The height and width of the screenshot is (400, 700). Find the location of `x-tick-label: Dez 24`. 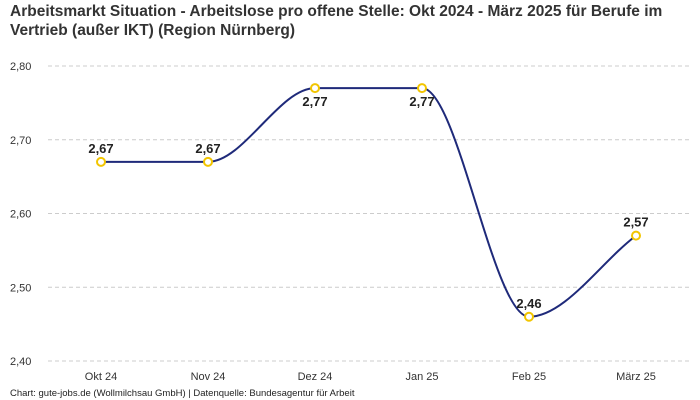

x-tick-label: Dez 24 is located at coordinates (315, 377).